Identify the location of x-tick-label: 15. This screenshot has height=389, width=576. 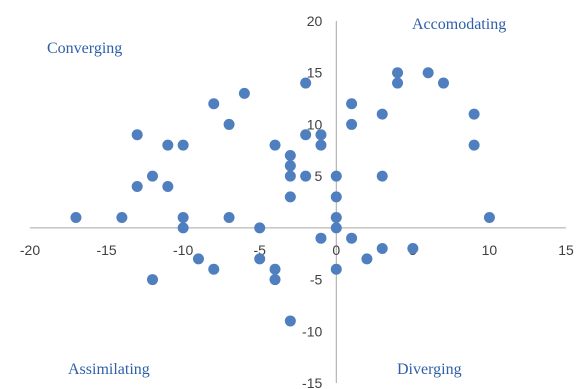
(566, 250).